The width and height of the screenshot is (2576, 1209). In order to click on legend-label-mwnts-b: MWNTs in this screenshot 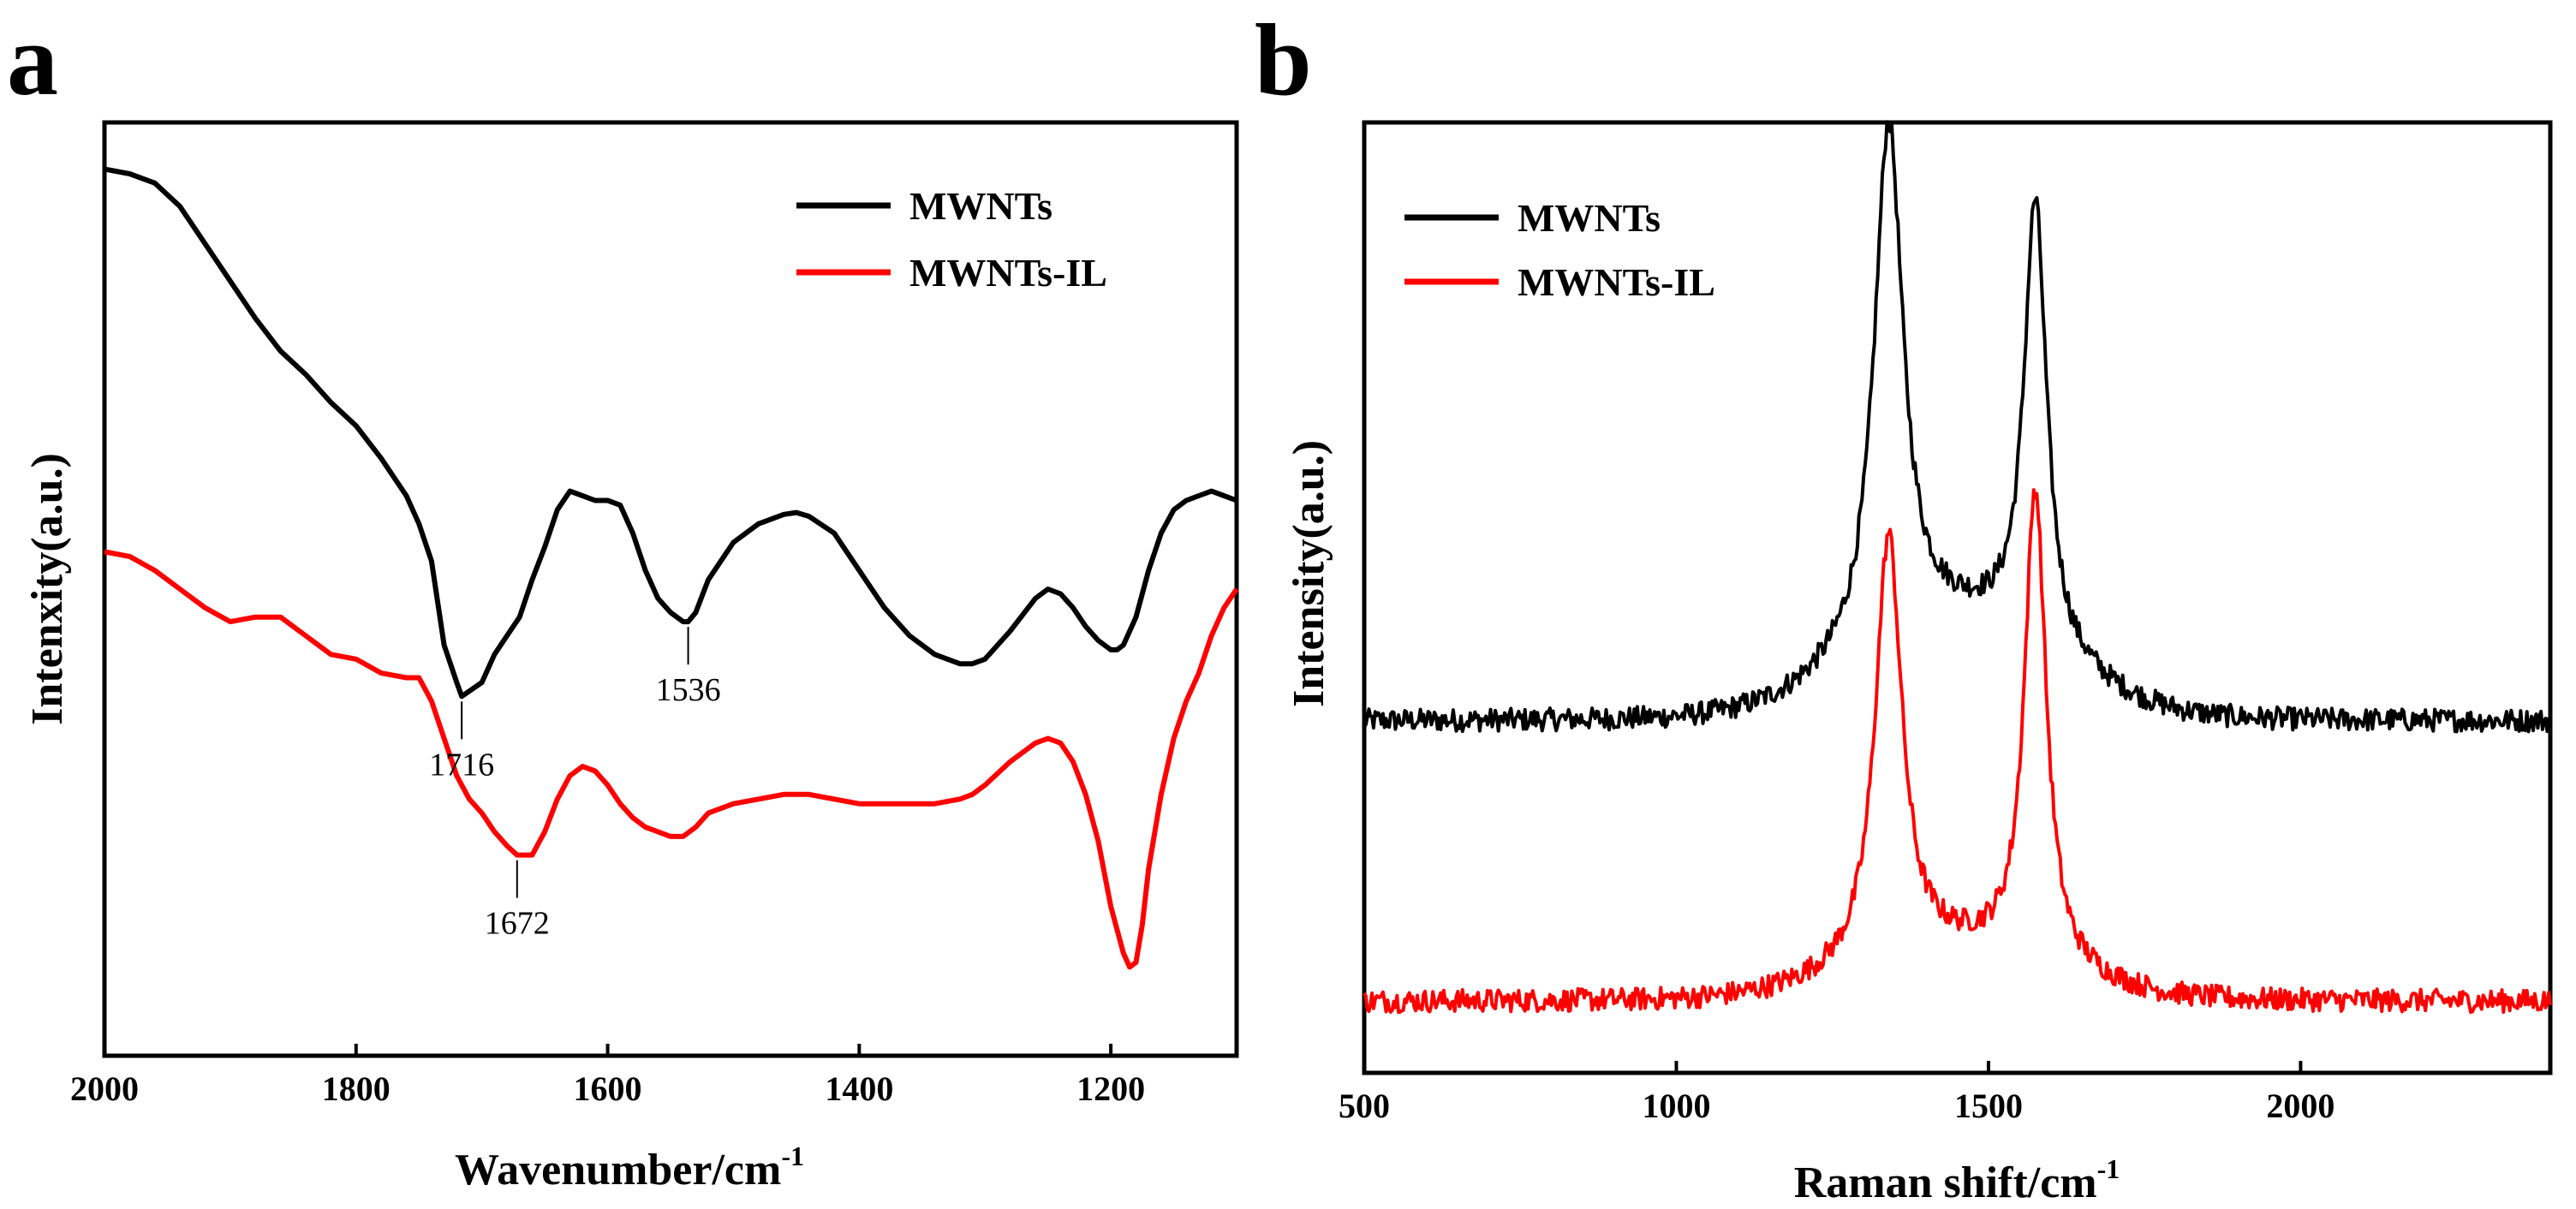, I will do `click(1590, 218)`.